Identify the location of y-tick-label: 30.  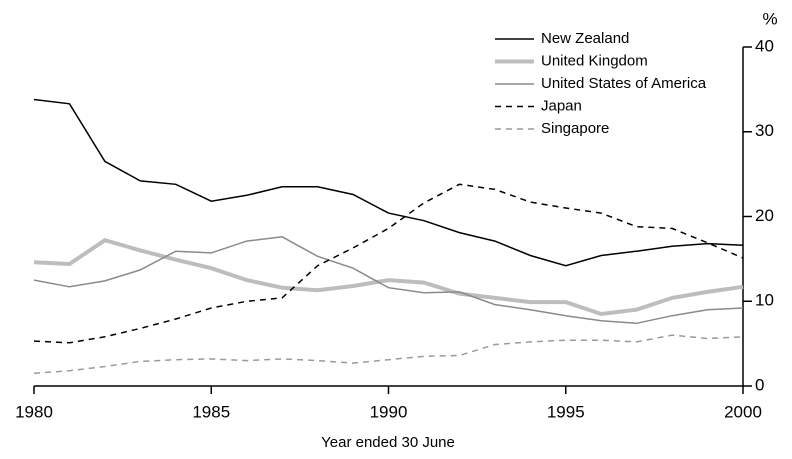
(764, 130).